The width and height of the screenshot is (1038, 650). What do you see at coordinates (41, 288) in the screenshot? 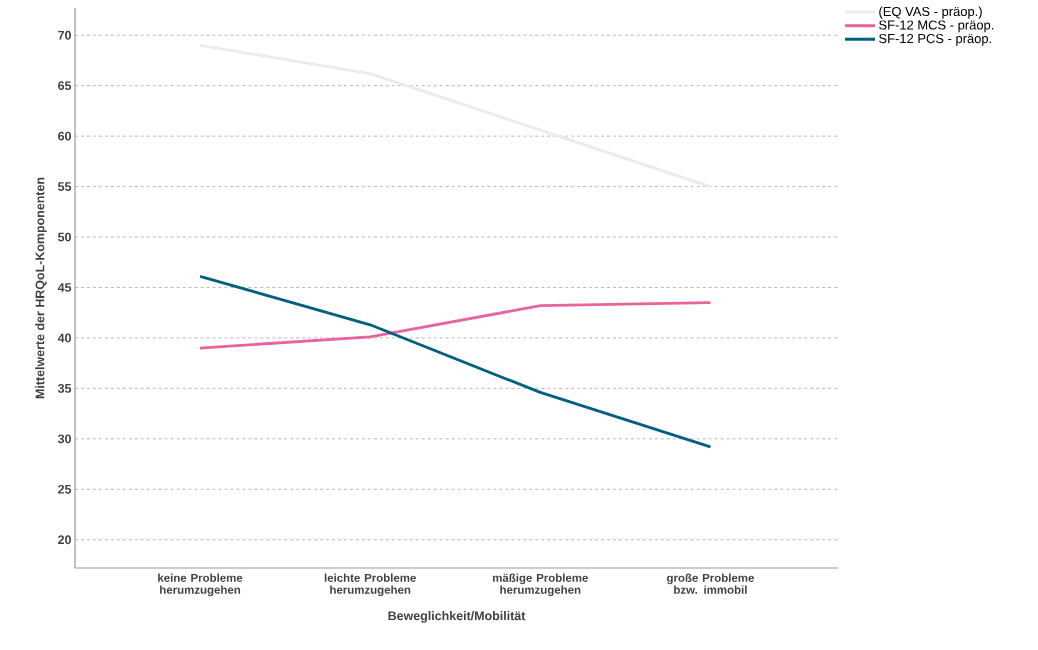
I see `y-axis-title: Mittelwerte der HRQoL-Komponenten` at bounding box center [41, 288].